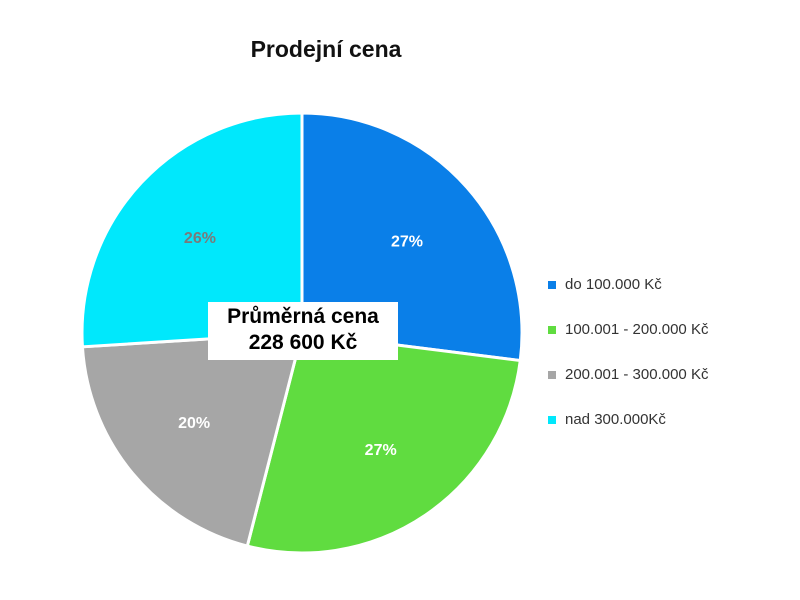 This screenshot has height=600, width=800. What do you see at coordinates (194, 423) in the screenshot?
I see `slice-data-label: 20%` at bounding box center [194, 423].